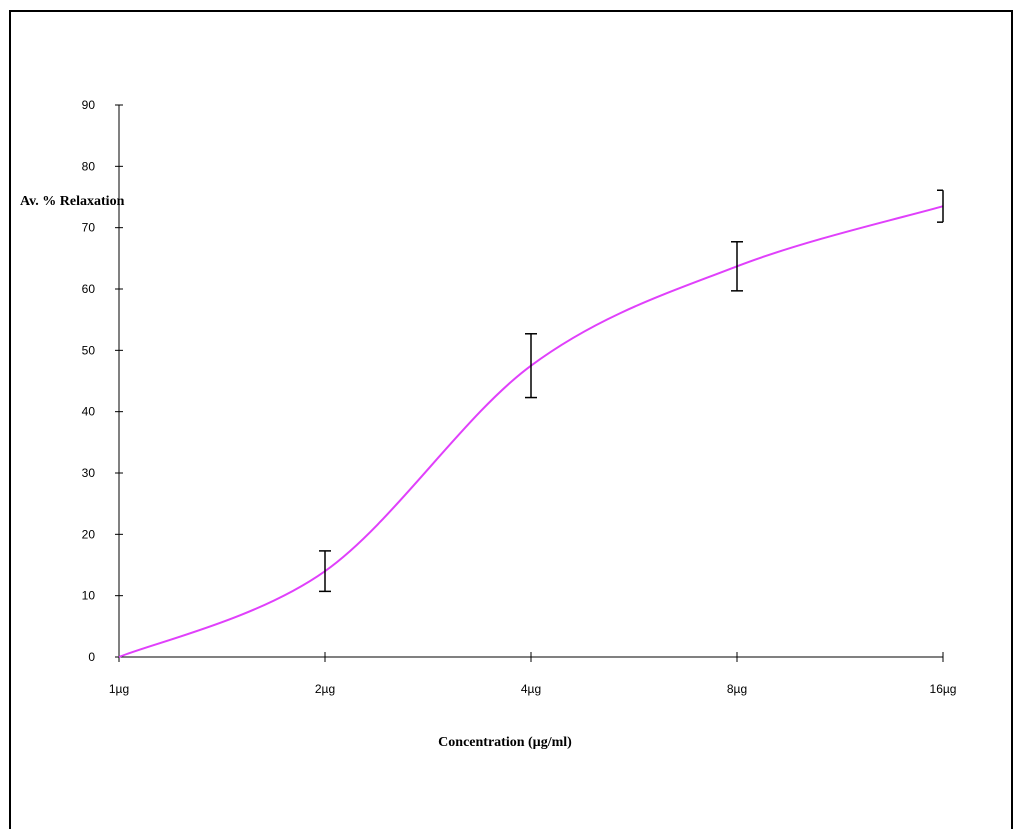 This screenshot has width=1021, height=829. What do you see at coordinates (943, 689) in the screenshot?
I see `x-tick-label: 16µg` at bounding box center [943, 689].